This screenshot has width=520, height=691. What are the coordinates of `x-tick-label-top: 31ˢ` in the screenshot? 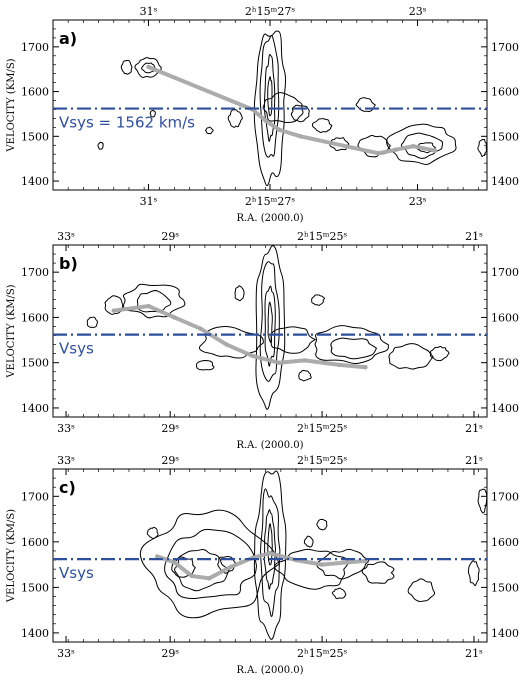 It's located at (149, 11).